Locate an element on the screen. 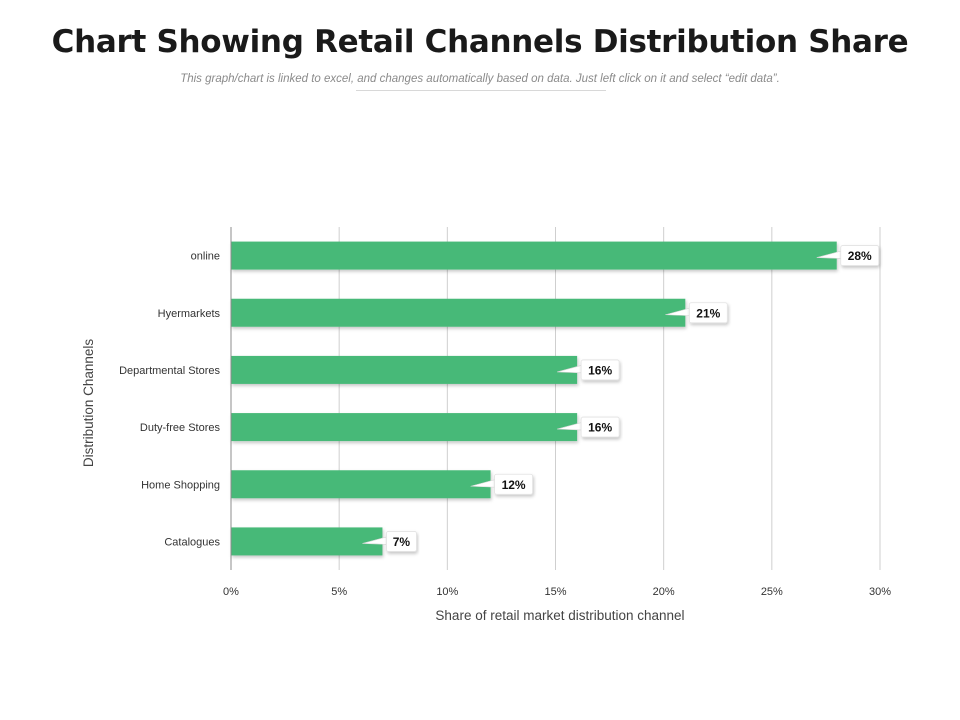 The width and height of the screenshot is (960, 720). x-tick-label: 20% is located at coordinates (664, 592).